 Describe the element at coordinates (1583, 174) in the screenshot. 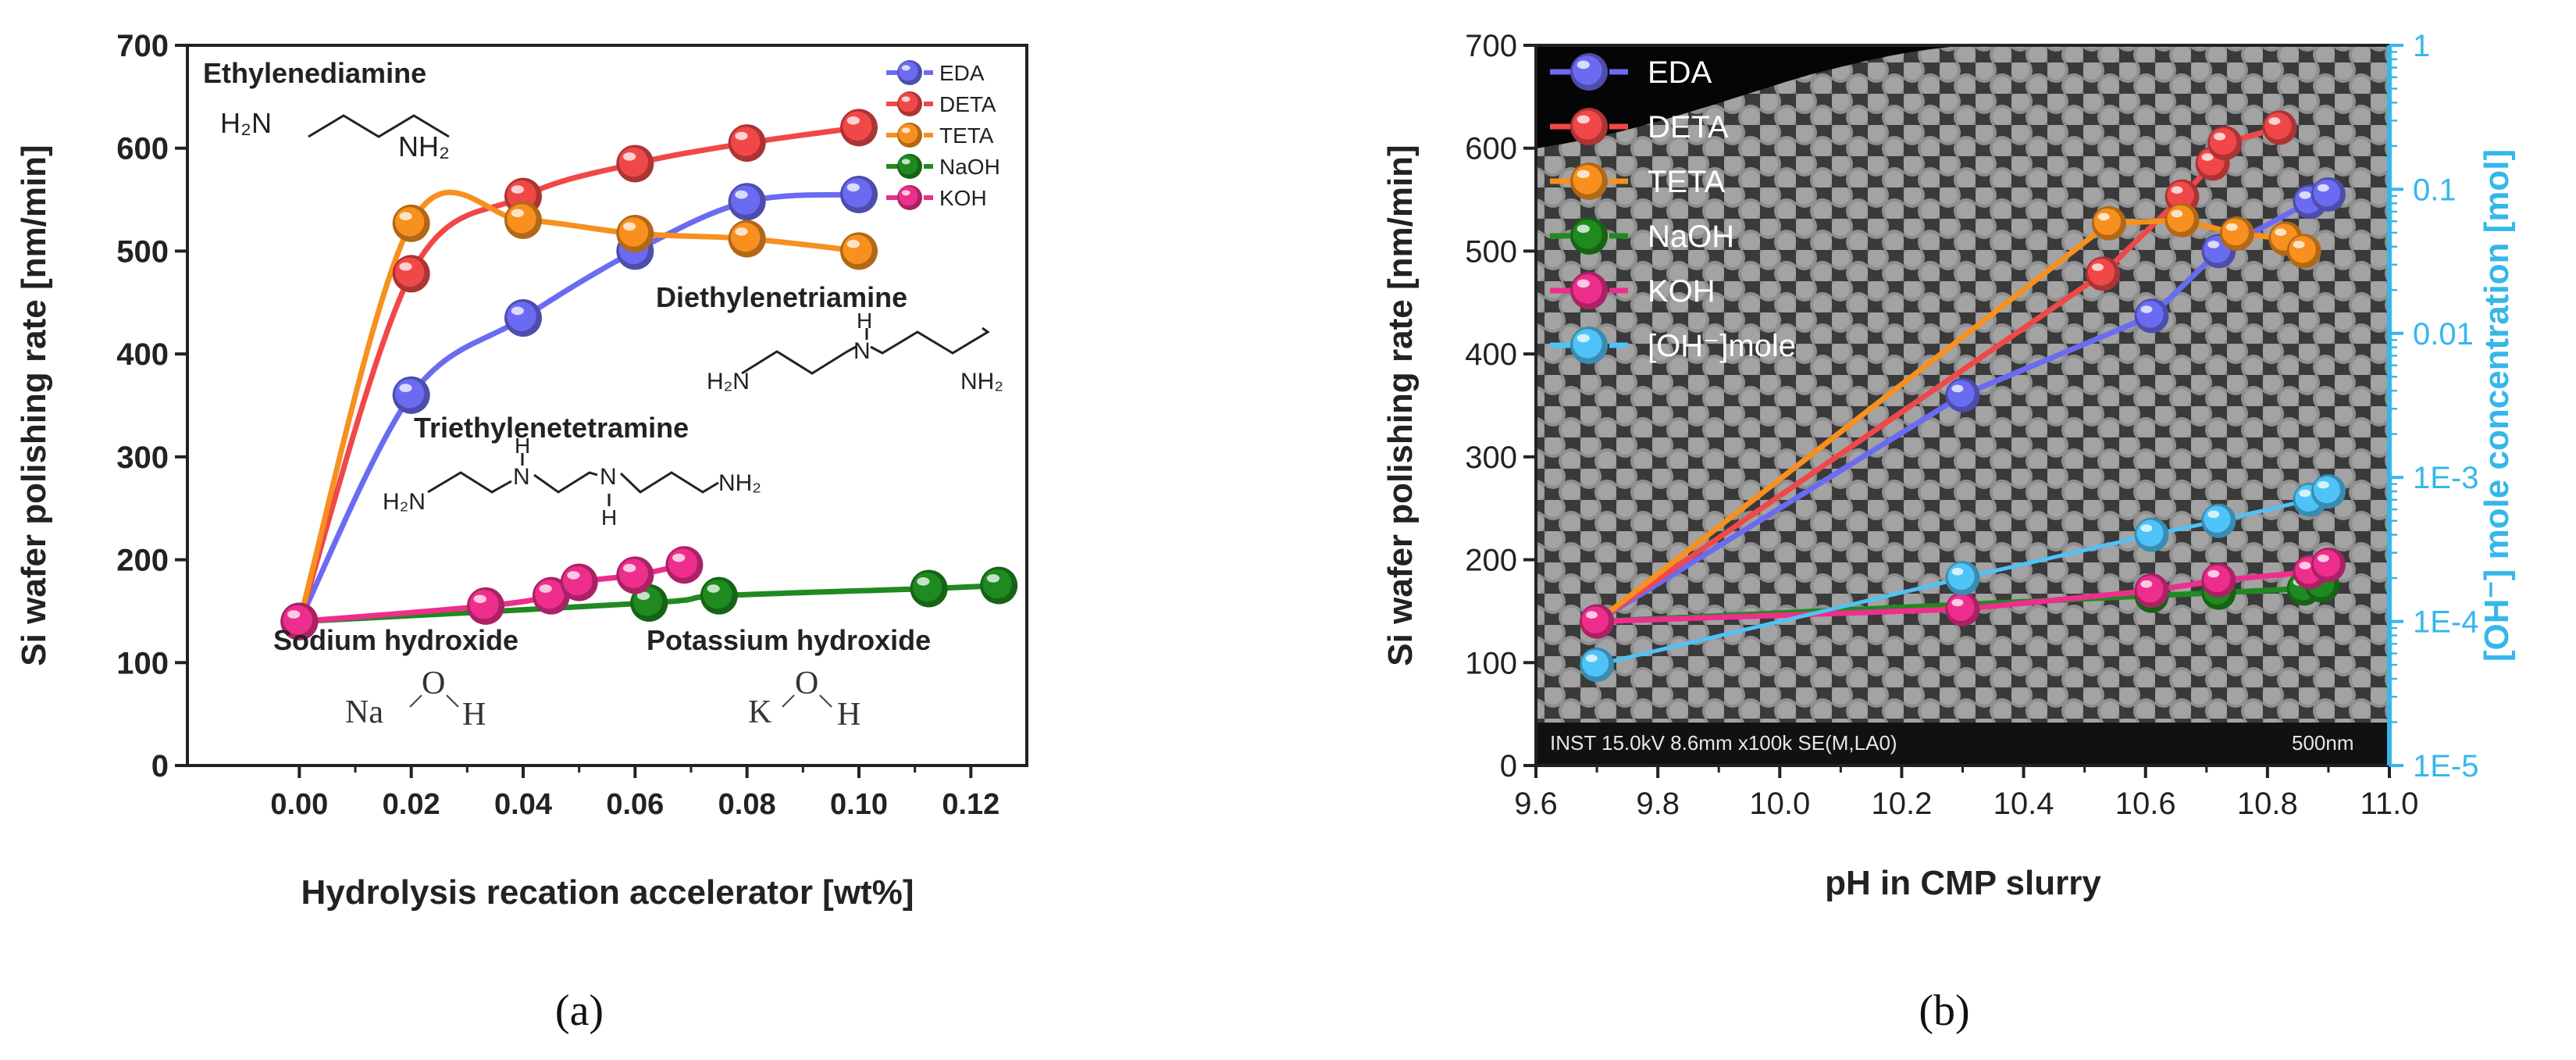

I see `b-legend-marker-teta-shine` at that location.